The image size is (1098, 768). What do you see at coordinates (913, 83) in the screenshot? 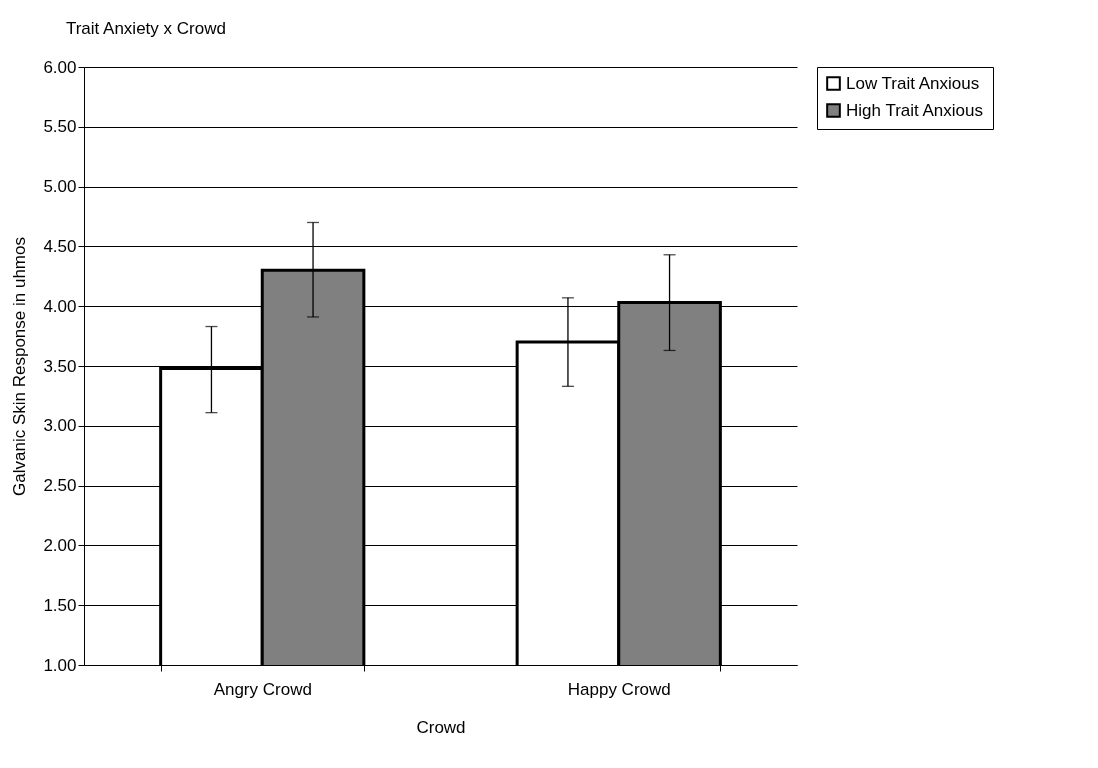
I see `legend-label: Low Trait Anxious` at bounding box center [913, 83].